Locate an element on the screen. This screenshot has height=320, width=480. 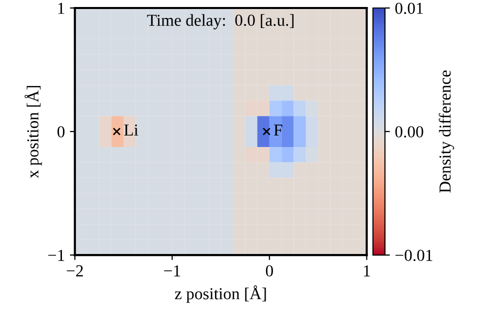
y-tick-label: 0 is located at coordinates (61, 132).